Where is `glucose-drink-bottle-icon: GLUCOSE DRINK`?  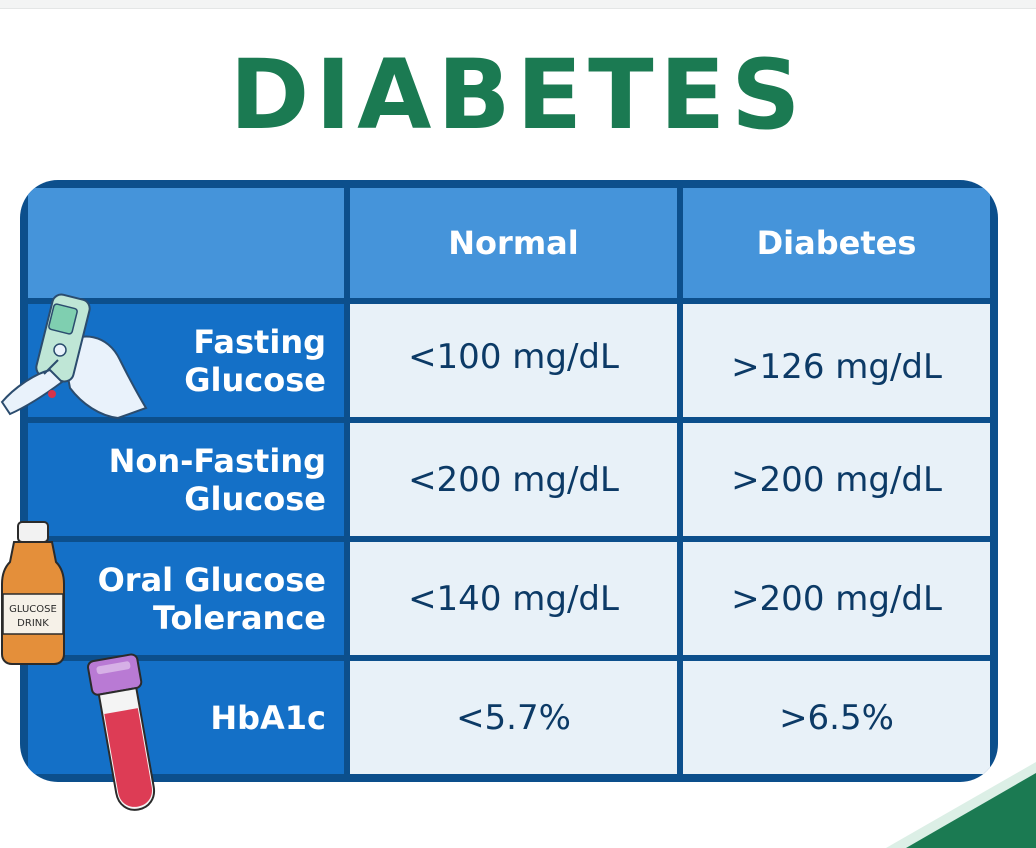 glucose-drink-bottle-icon: GLUCOSE DRINK is located at coordinates (33, 593).